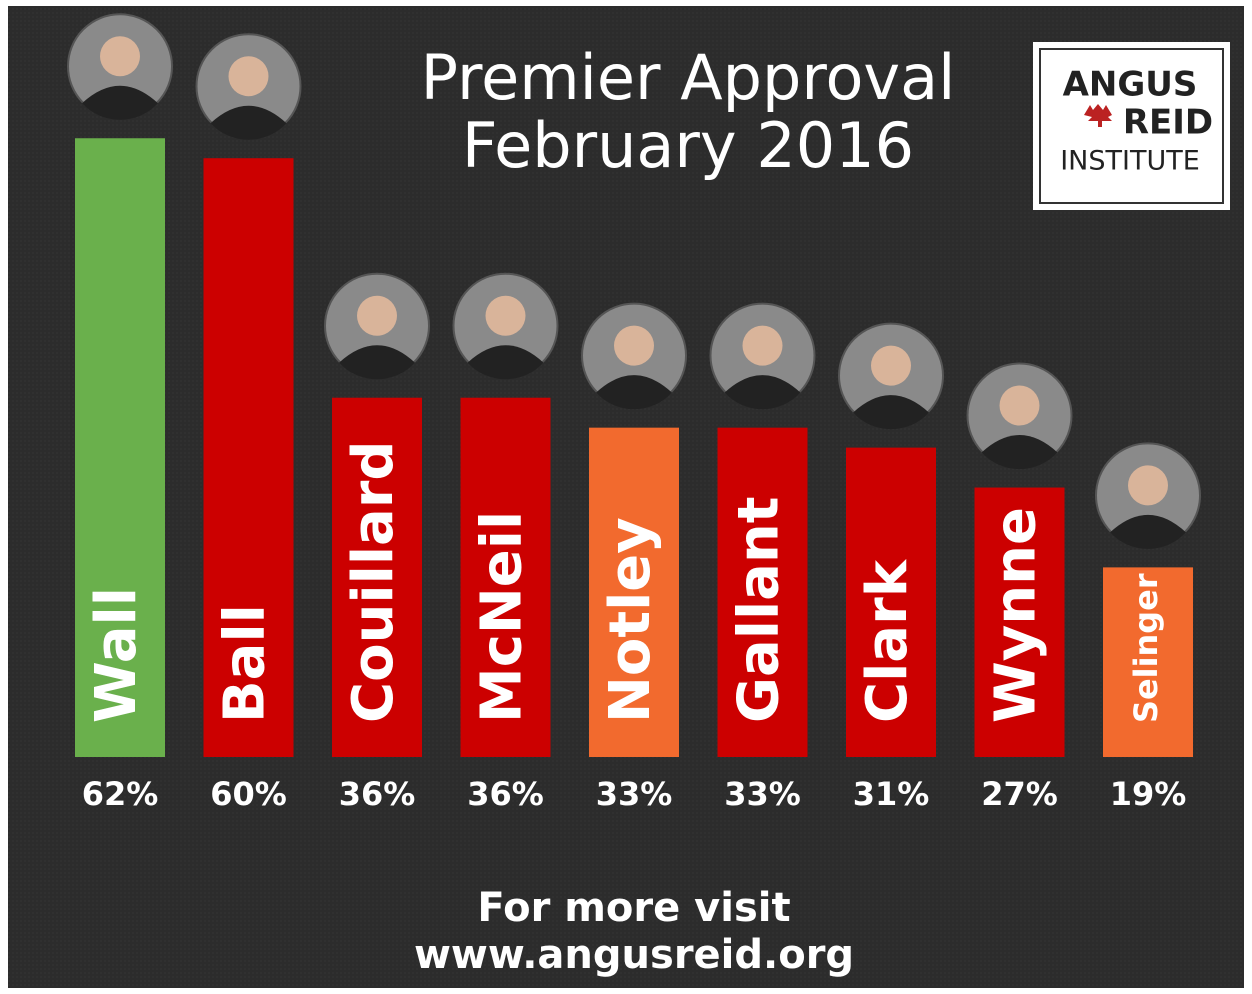 Image resolution: width=1252 pixels, height=994 pixels. Describe the element at coordinates (245, 663) in the screenshot. I see `bar-label: Ball` at that location.